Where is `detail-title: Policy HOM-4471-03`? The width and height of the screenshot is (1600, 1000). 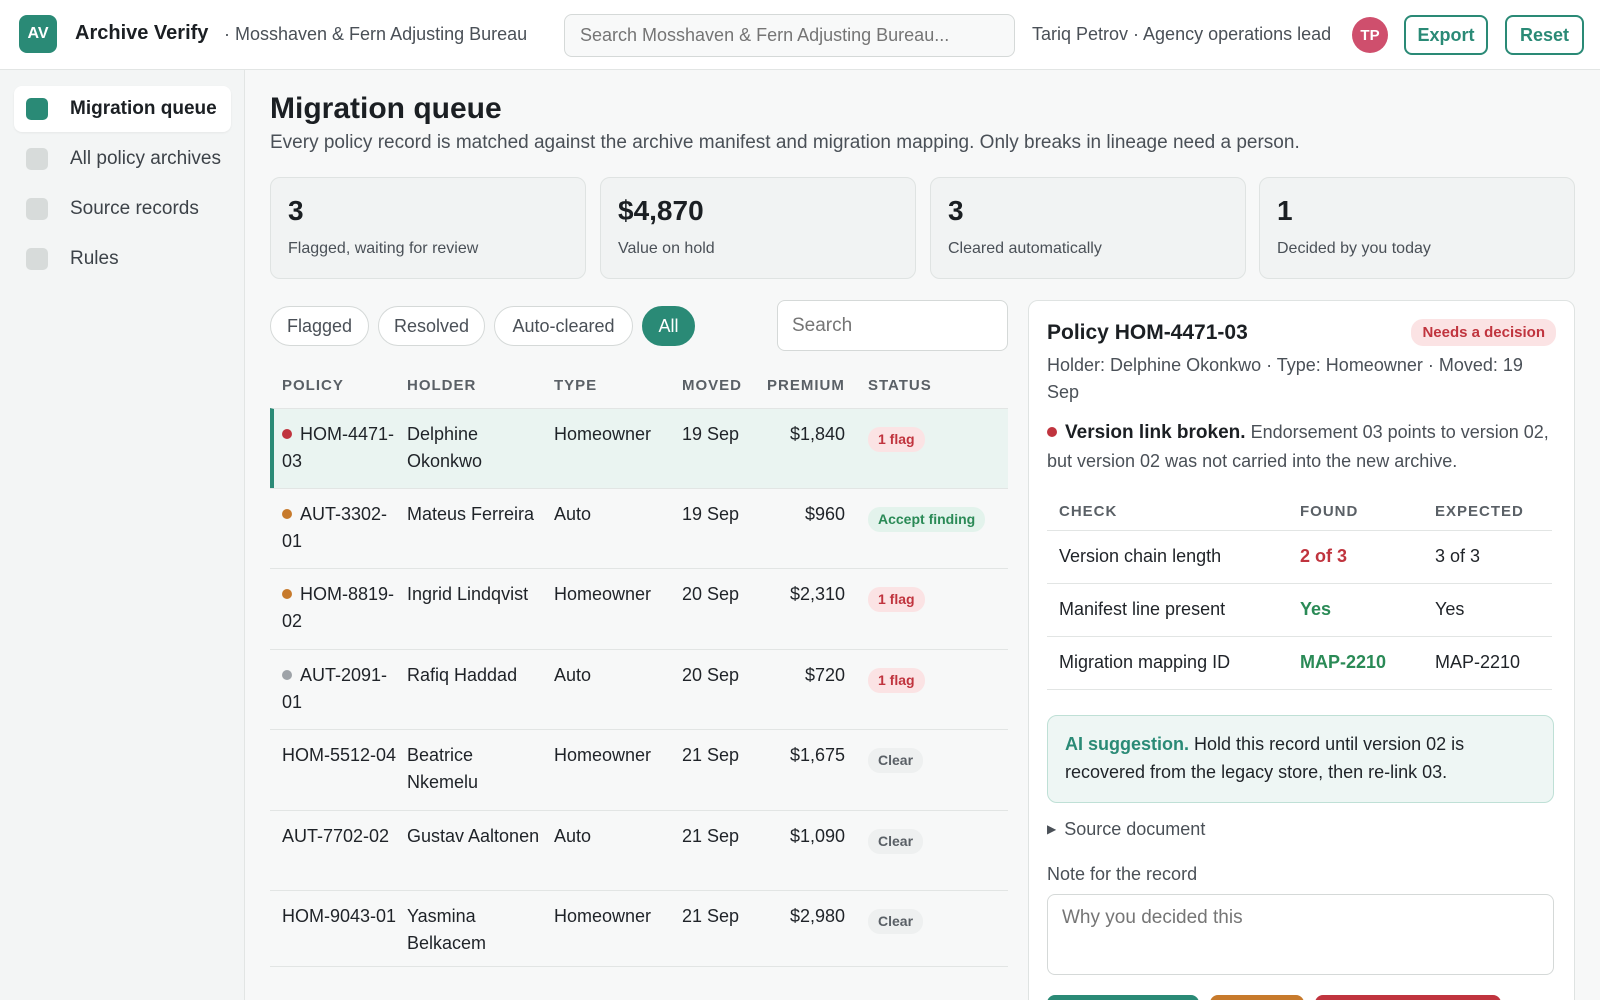 detail-title: Policy HOM-4471-03 is located at coordinates (1147, 332).